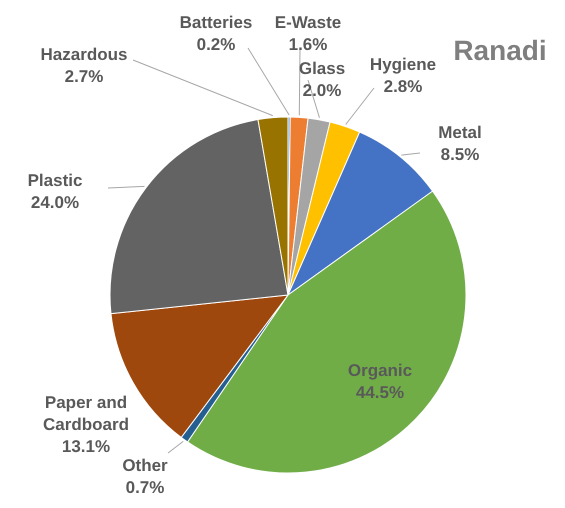 The height and width of the screenshot is (508, 565). I want to click on slice-label: Hazardous, so click(84, 54).